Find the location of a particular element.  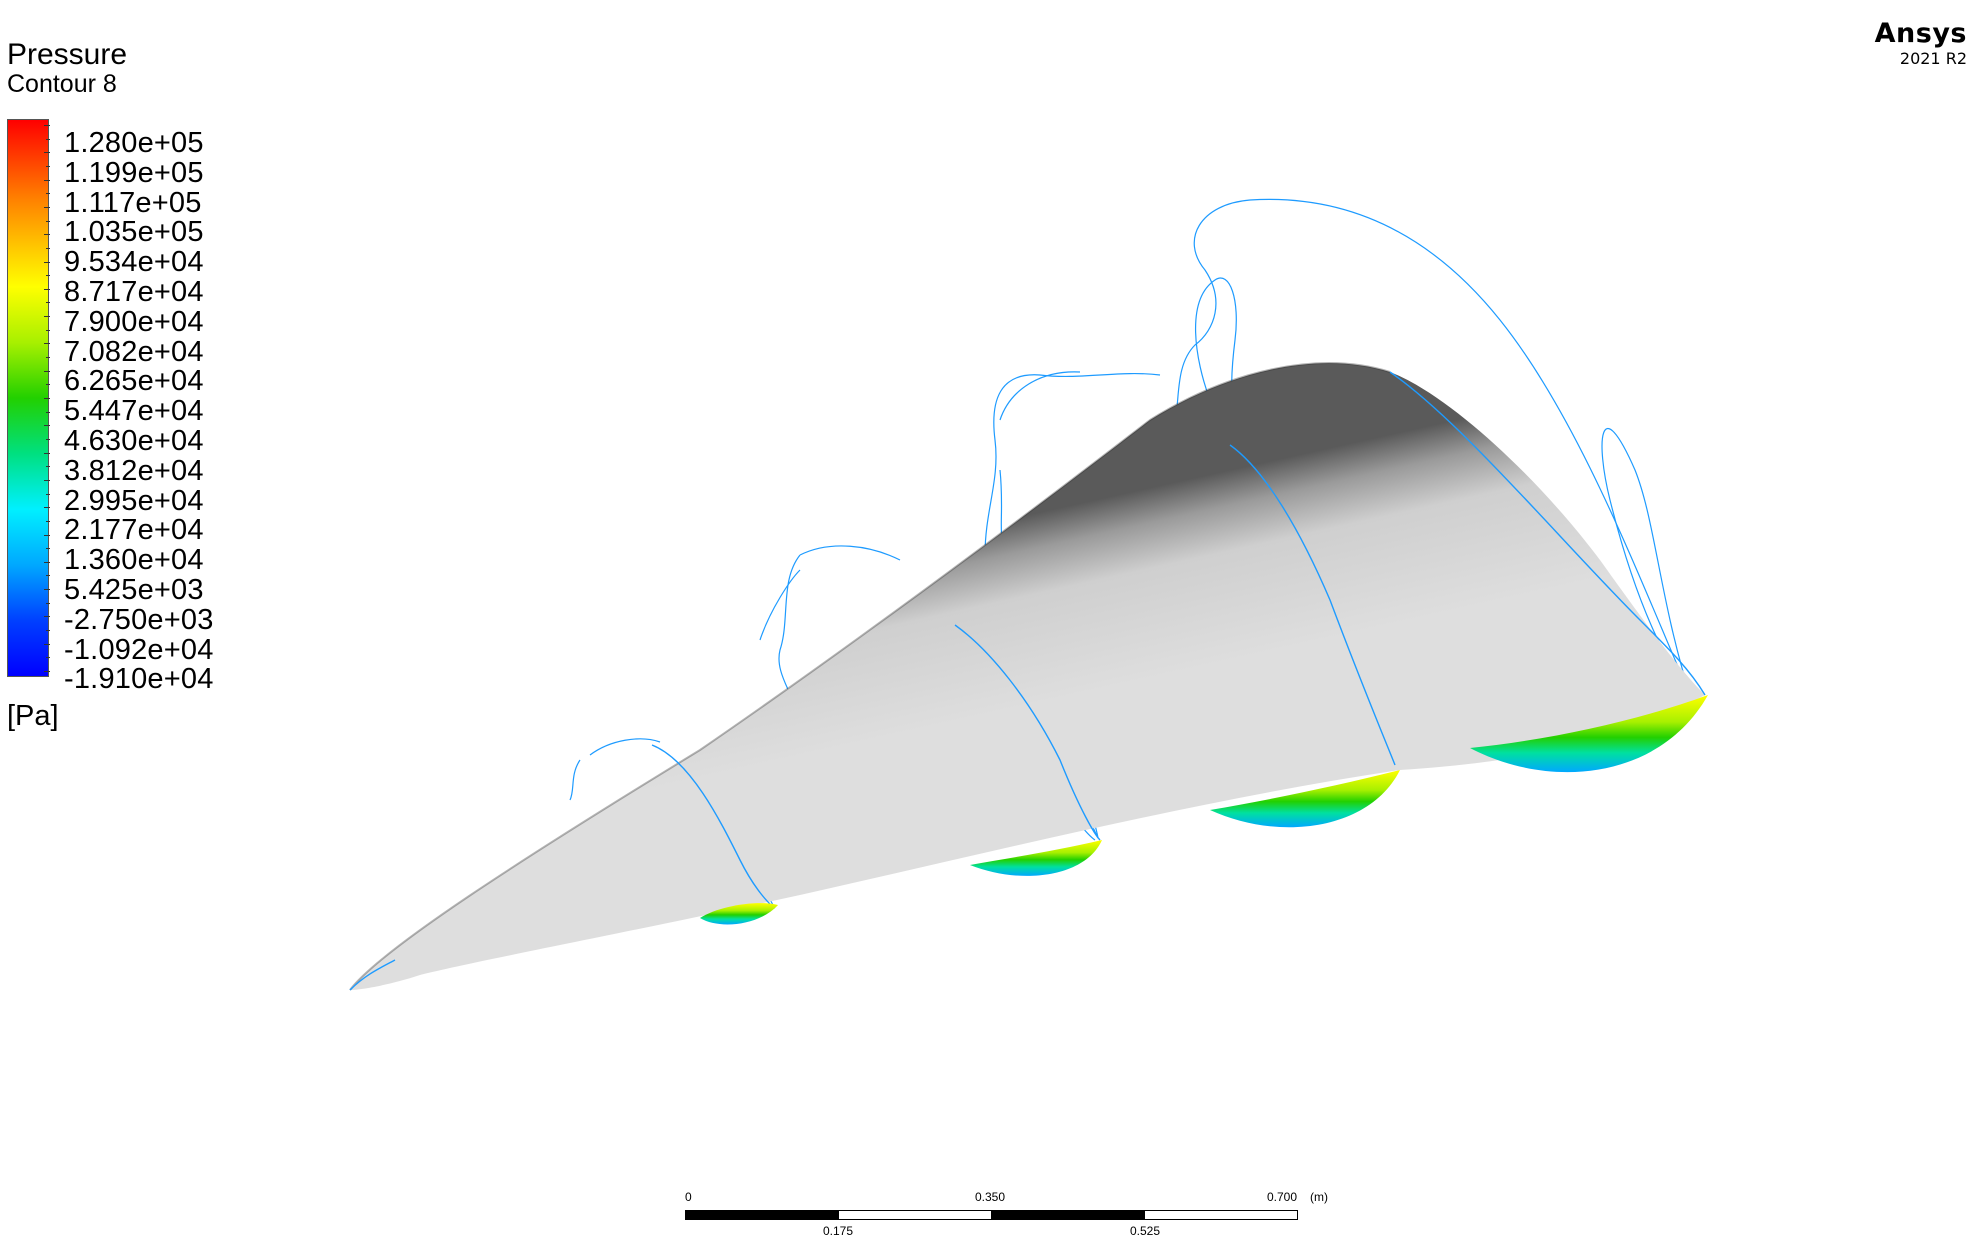

legend-label: 3.812e+04 is located at coordinates (134, 470).